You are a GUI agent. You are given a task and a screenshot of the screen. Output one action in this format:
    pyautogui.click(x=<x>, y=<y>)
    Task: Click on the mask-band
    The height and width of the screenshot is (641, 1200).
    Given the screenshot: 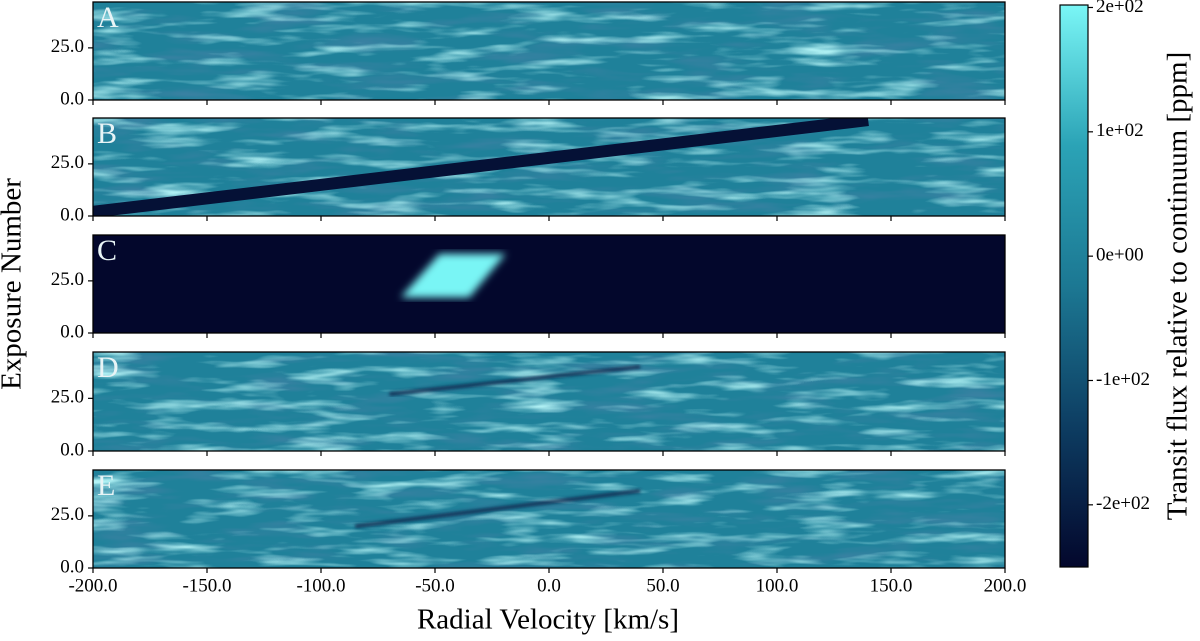 What is the action you would take?
    pyautogui.click(x=481, y=167)
    